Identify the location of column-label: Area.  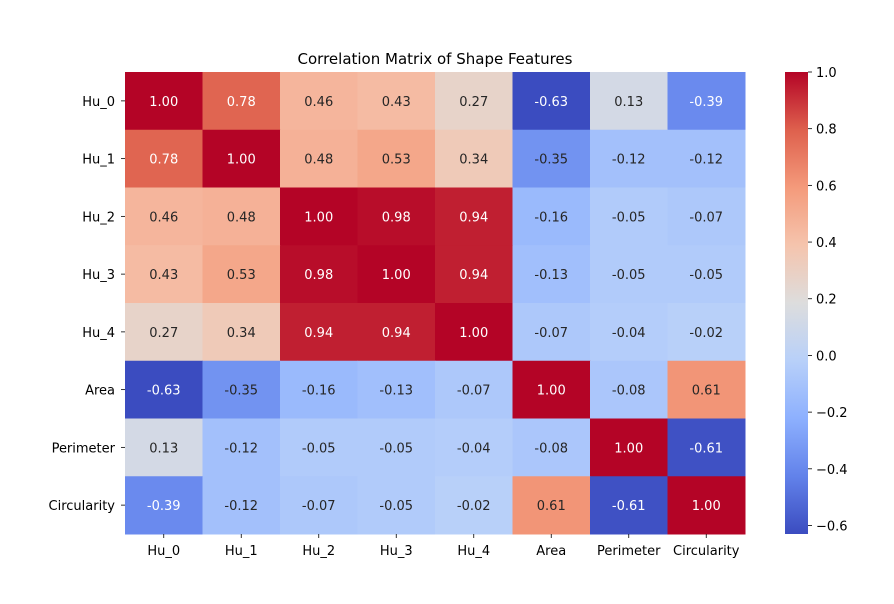
(551, 551).